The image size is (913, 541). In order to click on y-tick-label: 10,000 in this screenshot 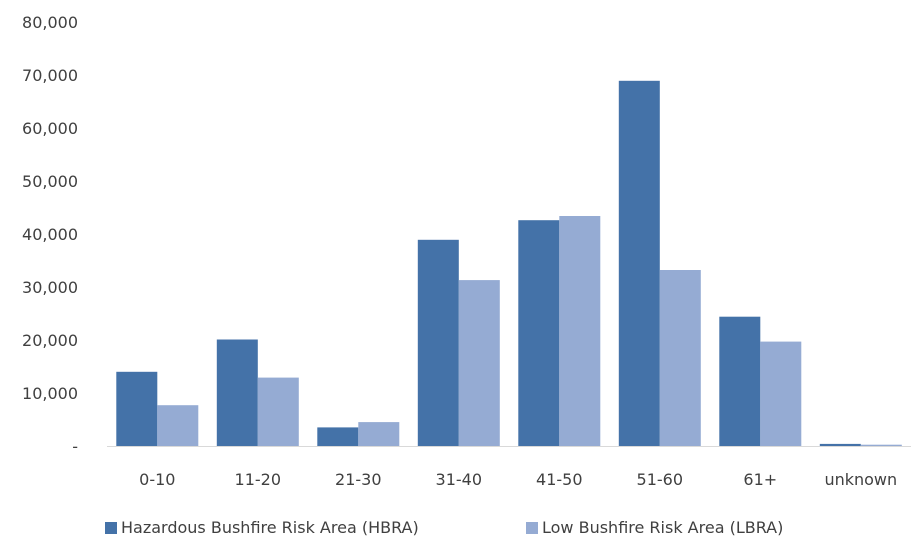, I will do `click(50, 393)`.